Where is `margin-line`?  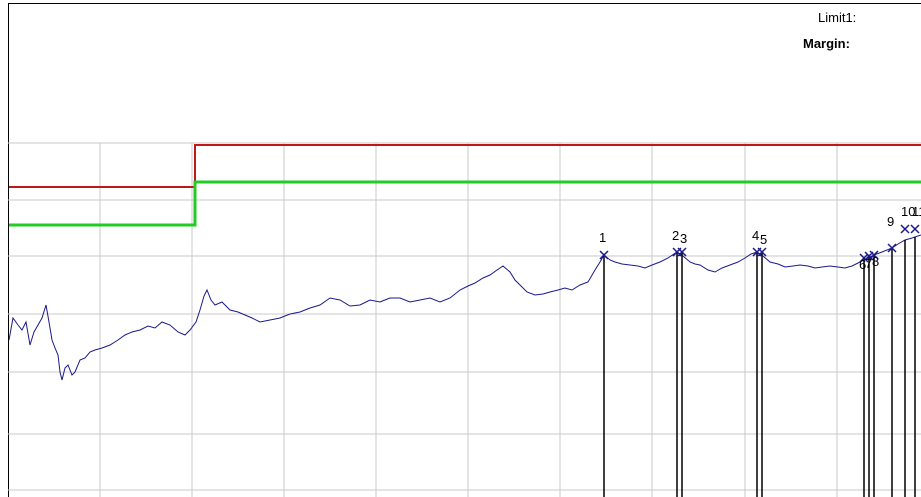 margin-line is located at coordinates (465, 203).